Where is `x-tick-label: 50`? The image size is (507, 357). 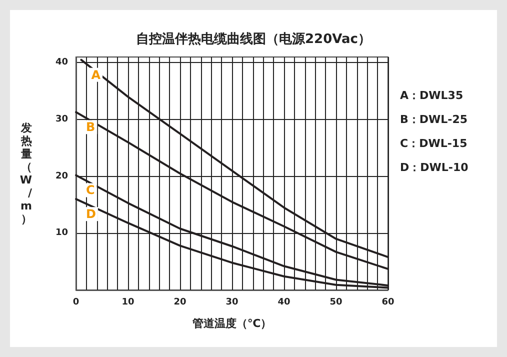
x-tick-label: 50 is located at coordinates (336, 303).